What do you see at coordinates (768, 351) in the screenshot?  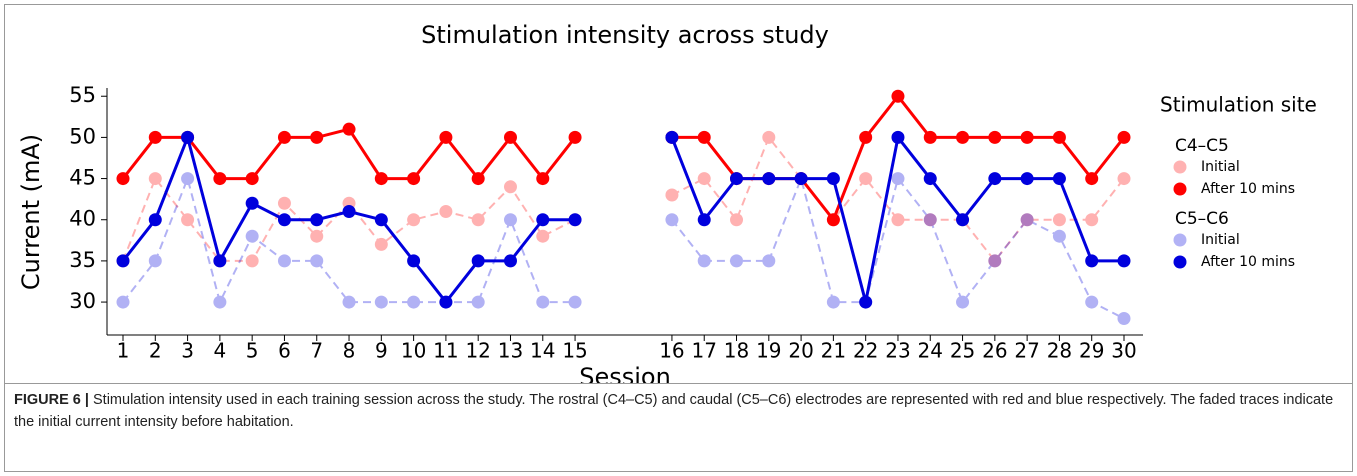 I see `x-tick-label: 19` at bounding box center [768, 351].